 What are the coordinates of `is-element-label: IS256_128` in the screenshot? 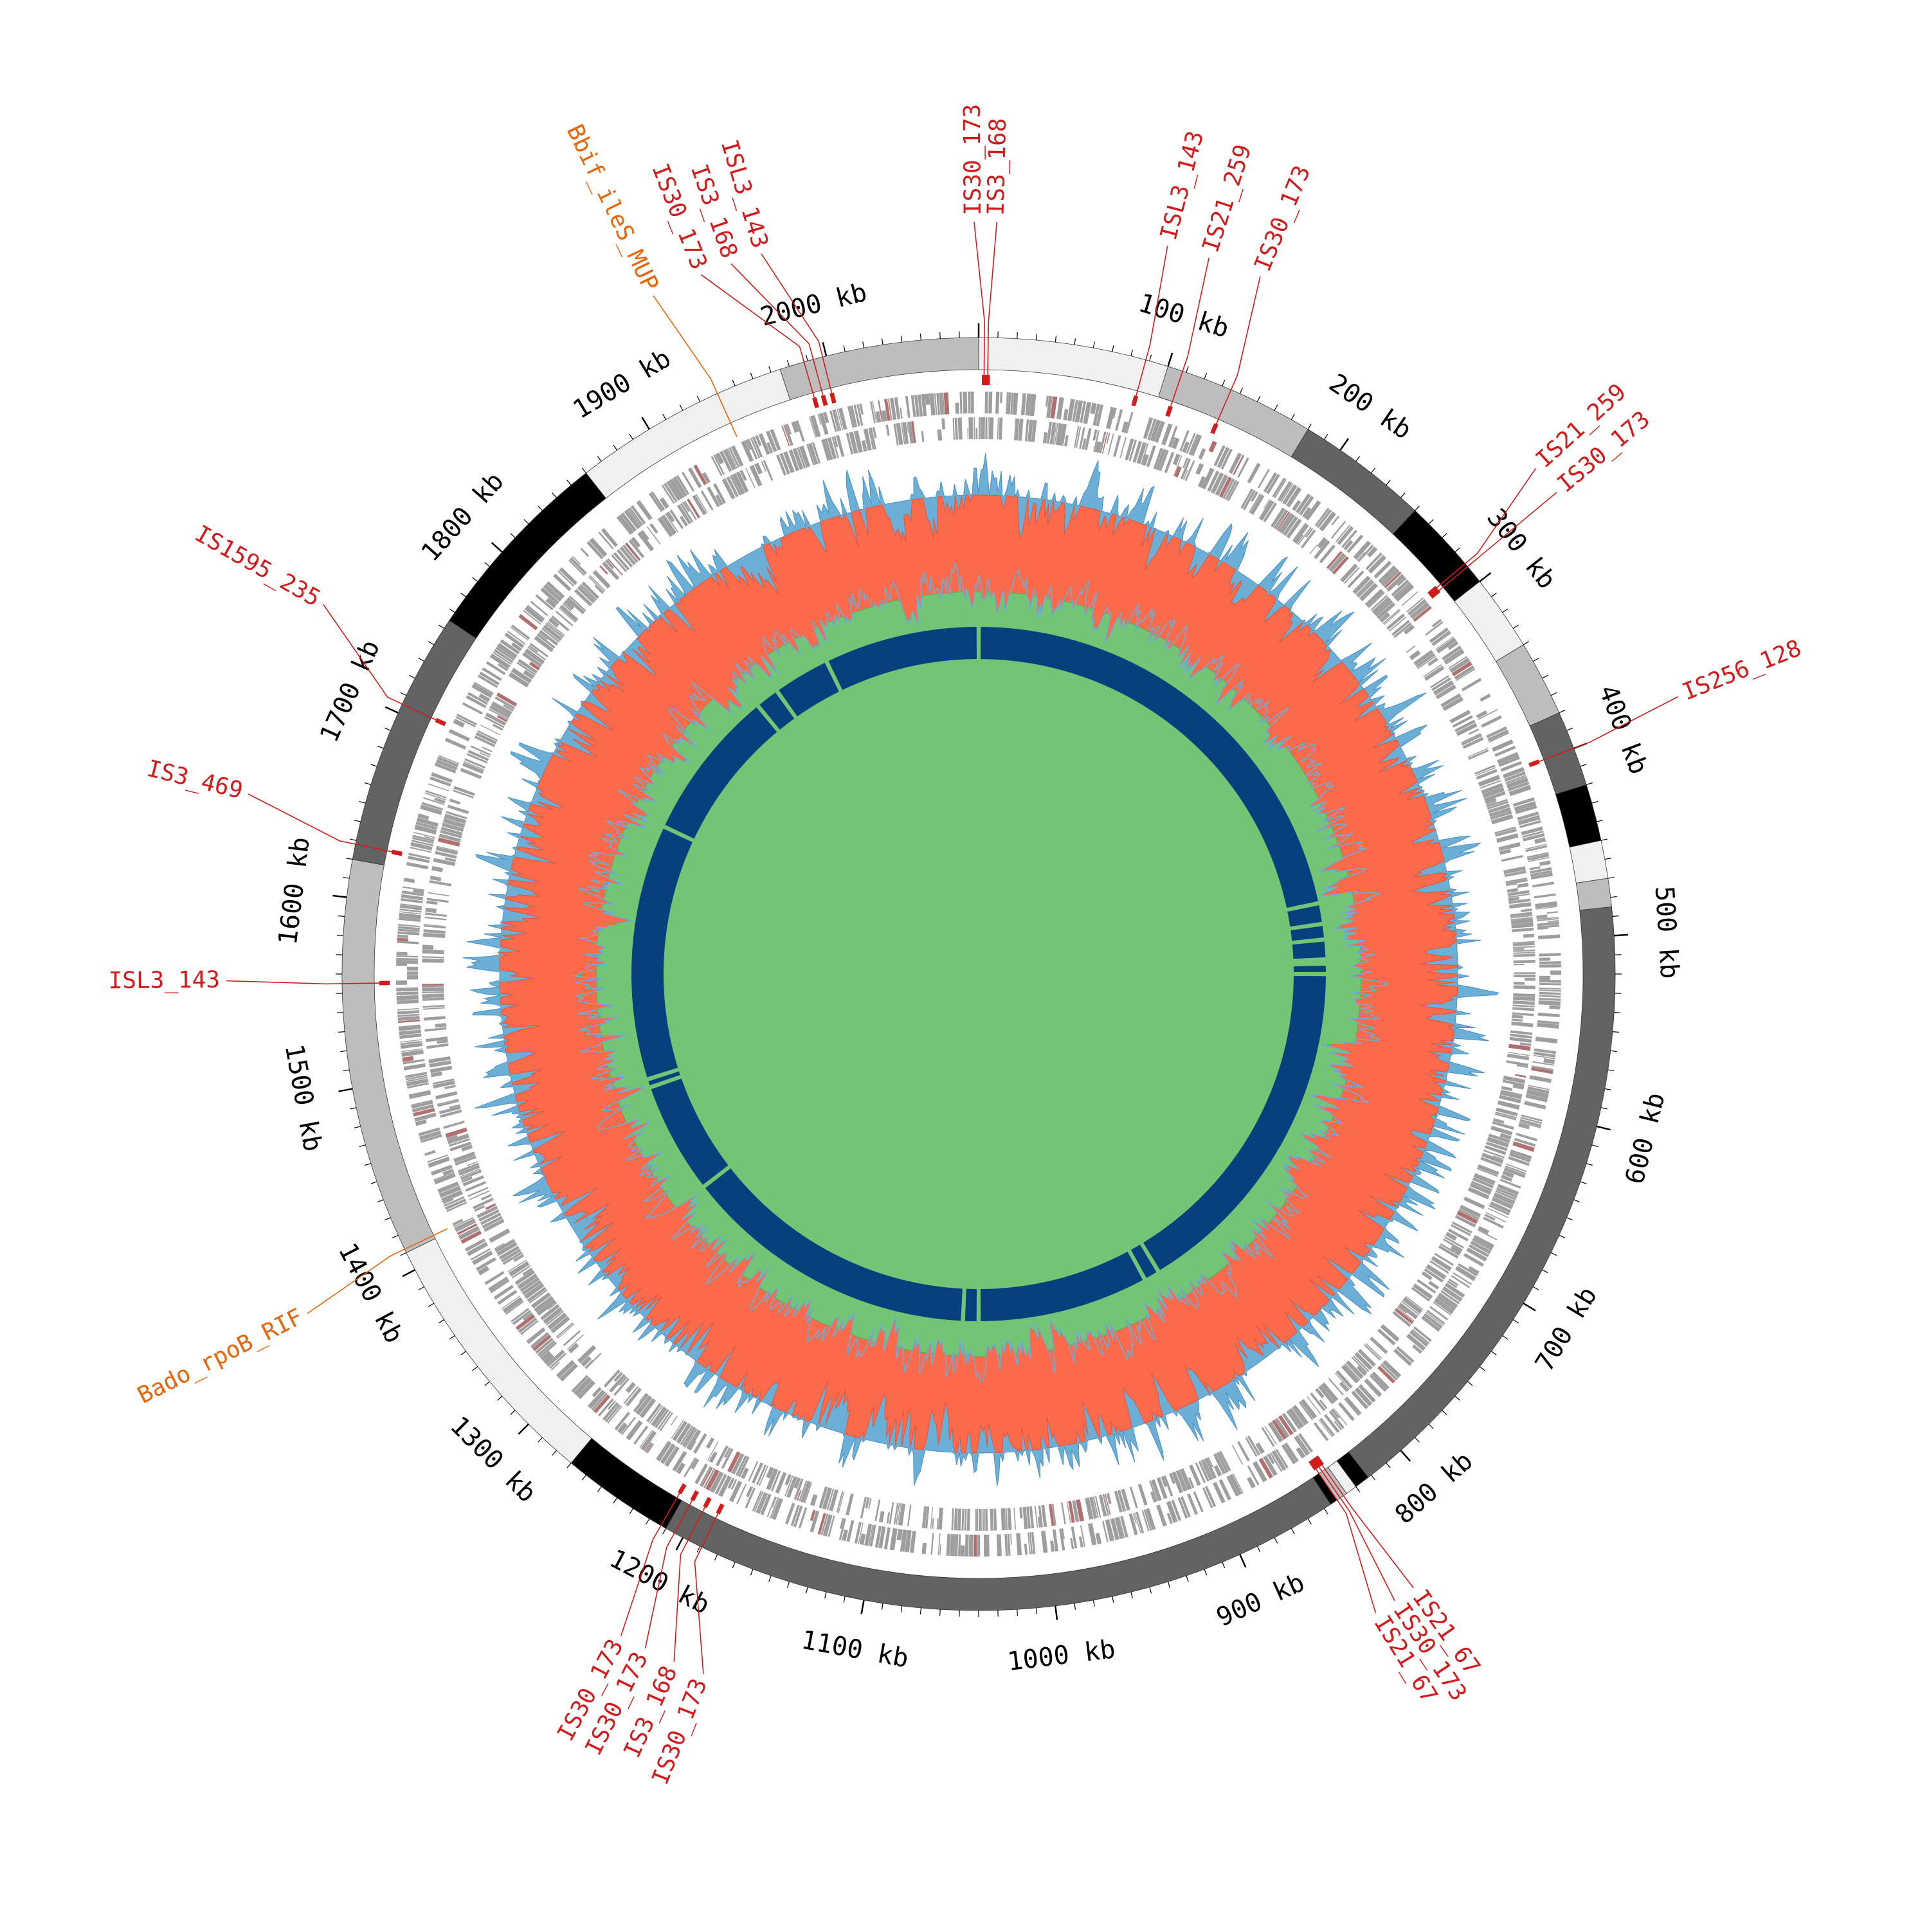 It's located at (1742, 671).